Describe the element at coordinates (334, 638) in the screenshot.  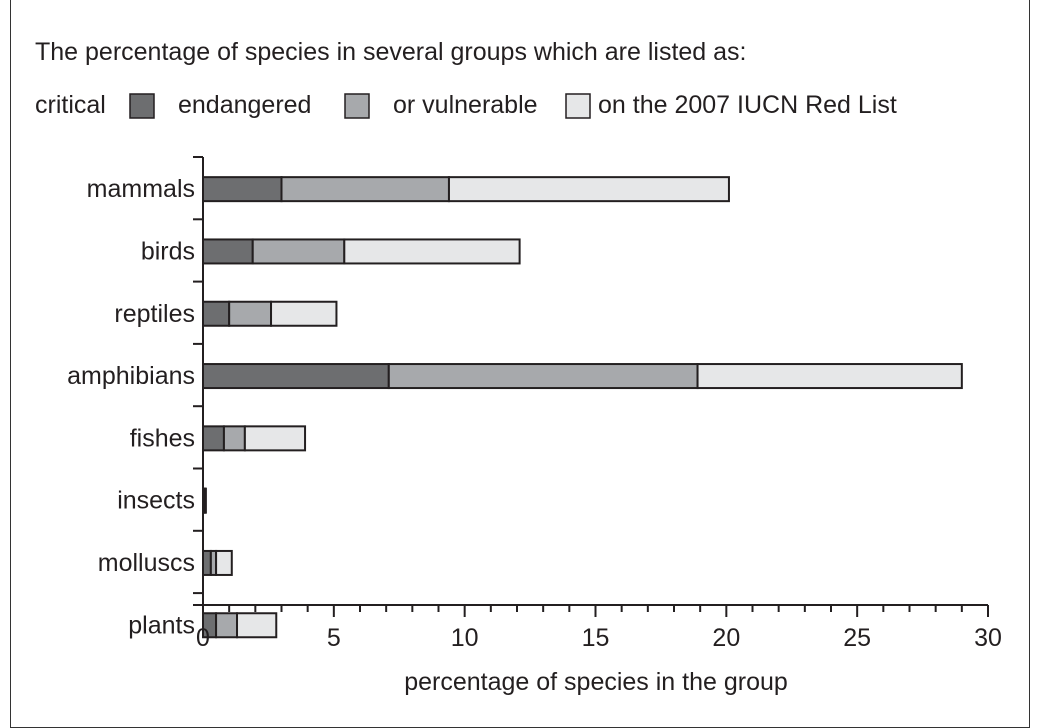
I see `x-tick-label-5: 5` at that location.